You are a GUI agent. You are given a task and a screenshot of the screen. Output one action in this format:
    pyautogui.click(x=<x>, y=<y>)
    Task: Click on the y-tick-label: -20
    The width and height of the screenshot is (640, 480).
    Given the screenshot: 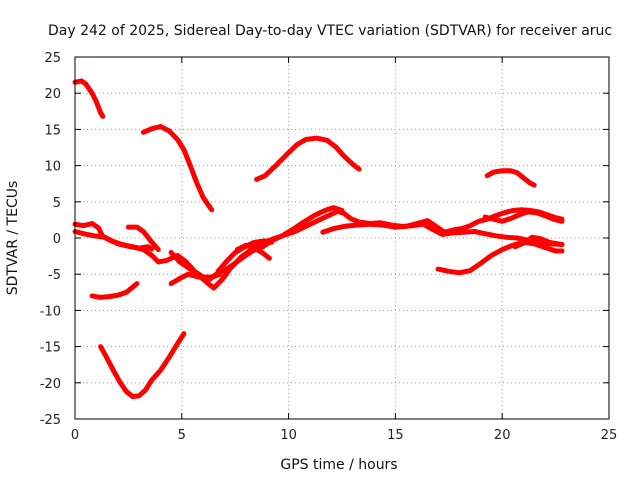 What is the action you would take?
    pyautogui.click(x=50, y=384)
    